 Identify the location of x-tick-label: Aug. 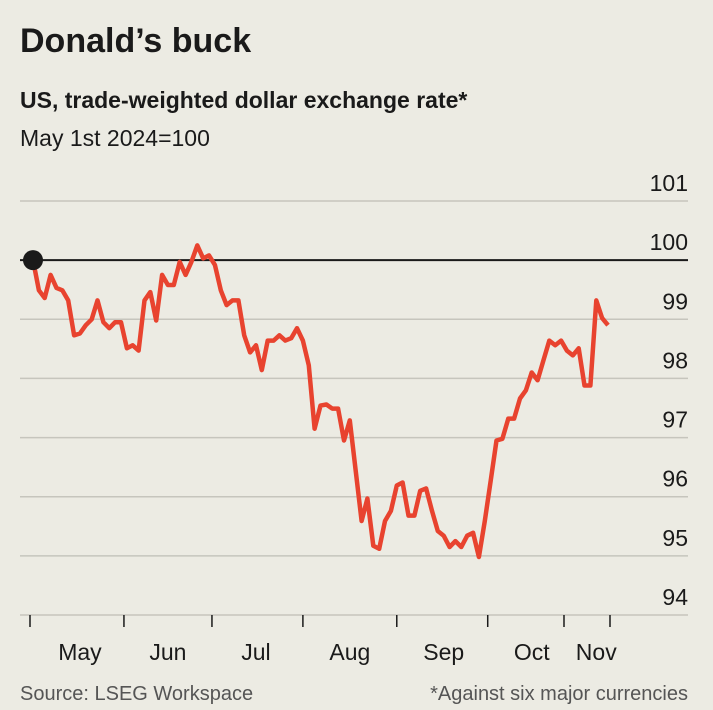
(349, 652).